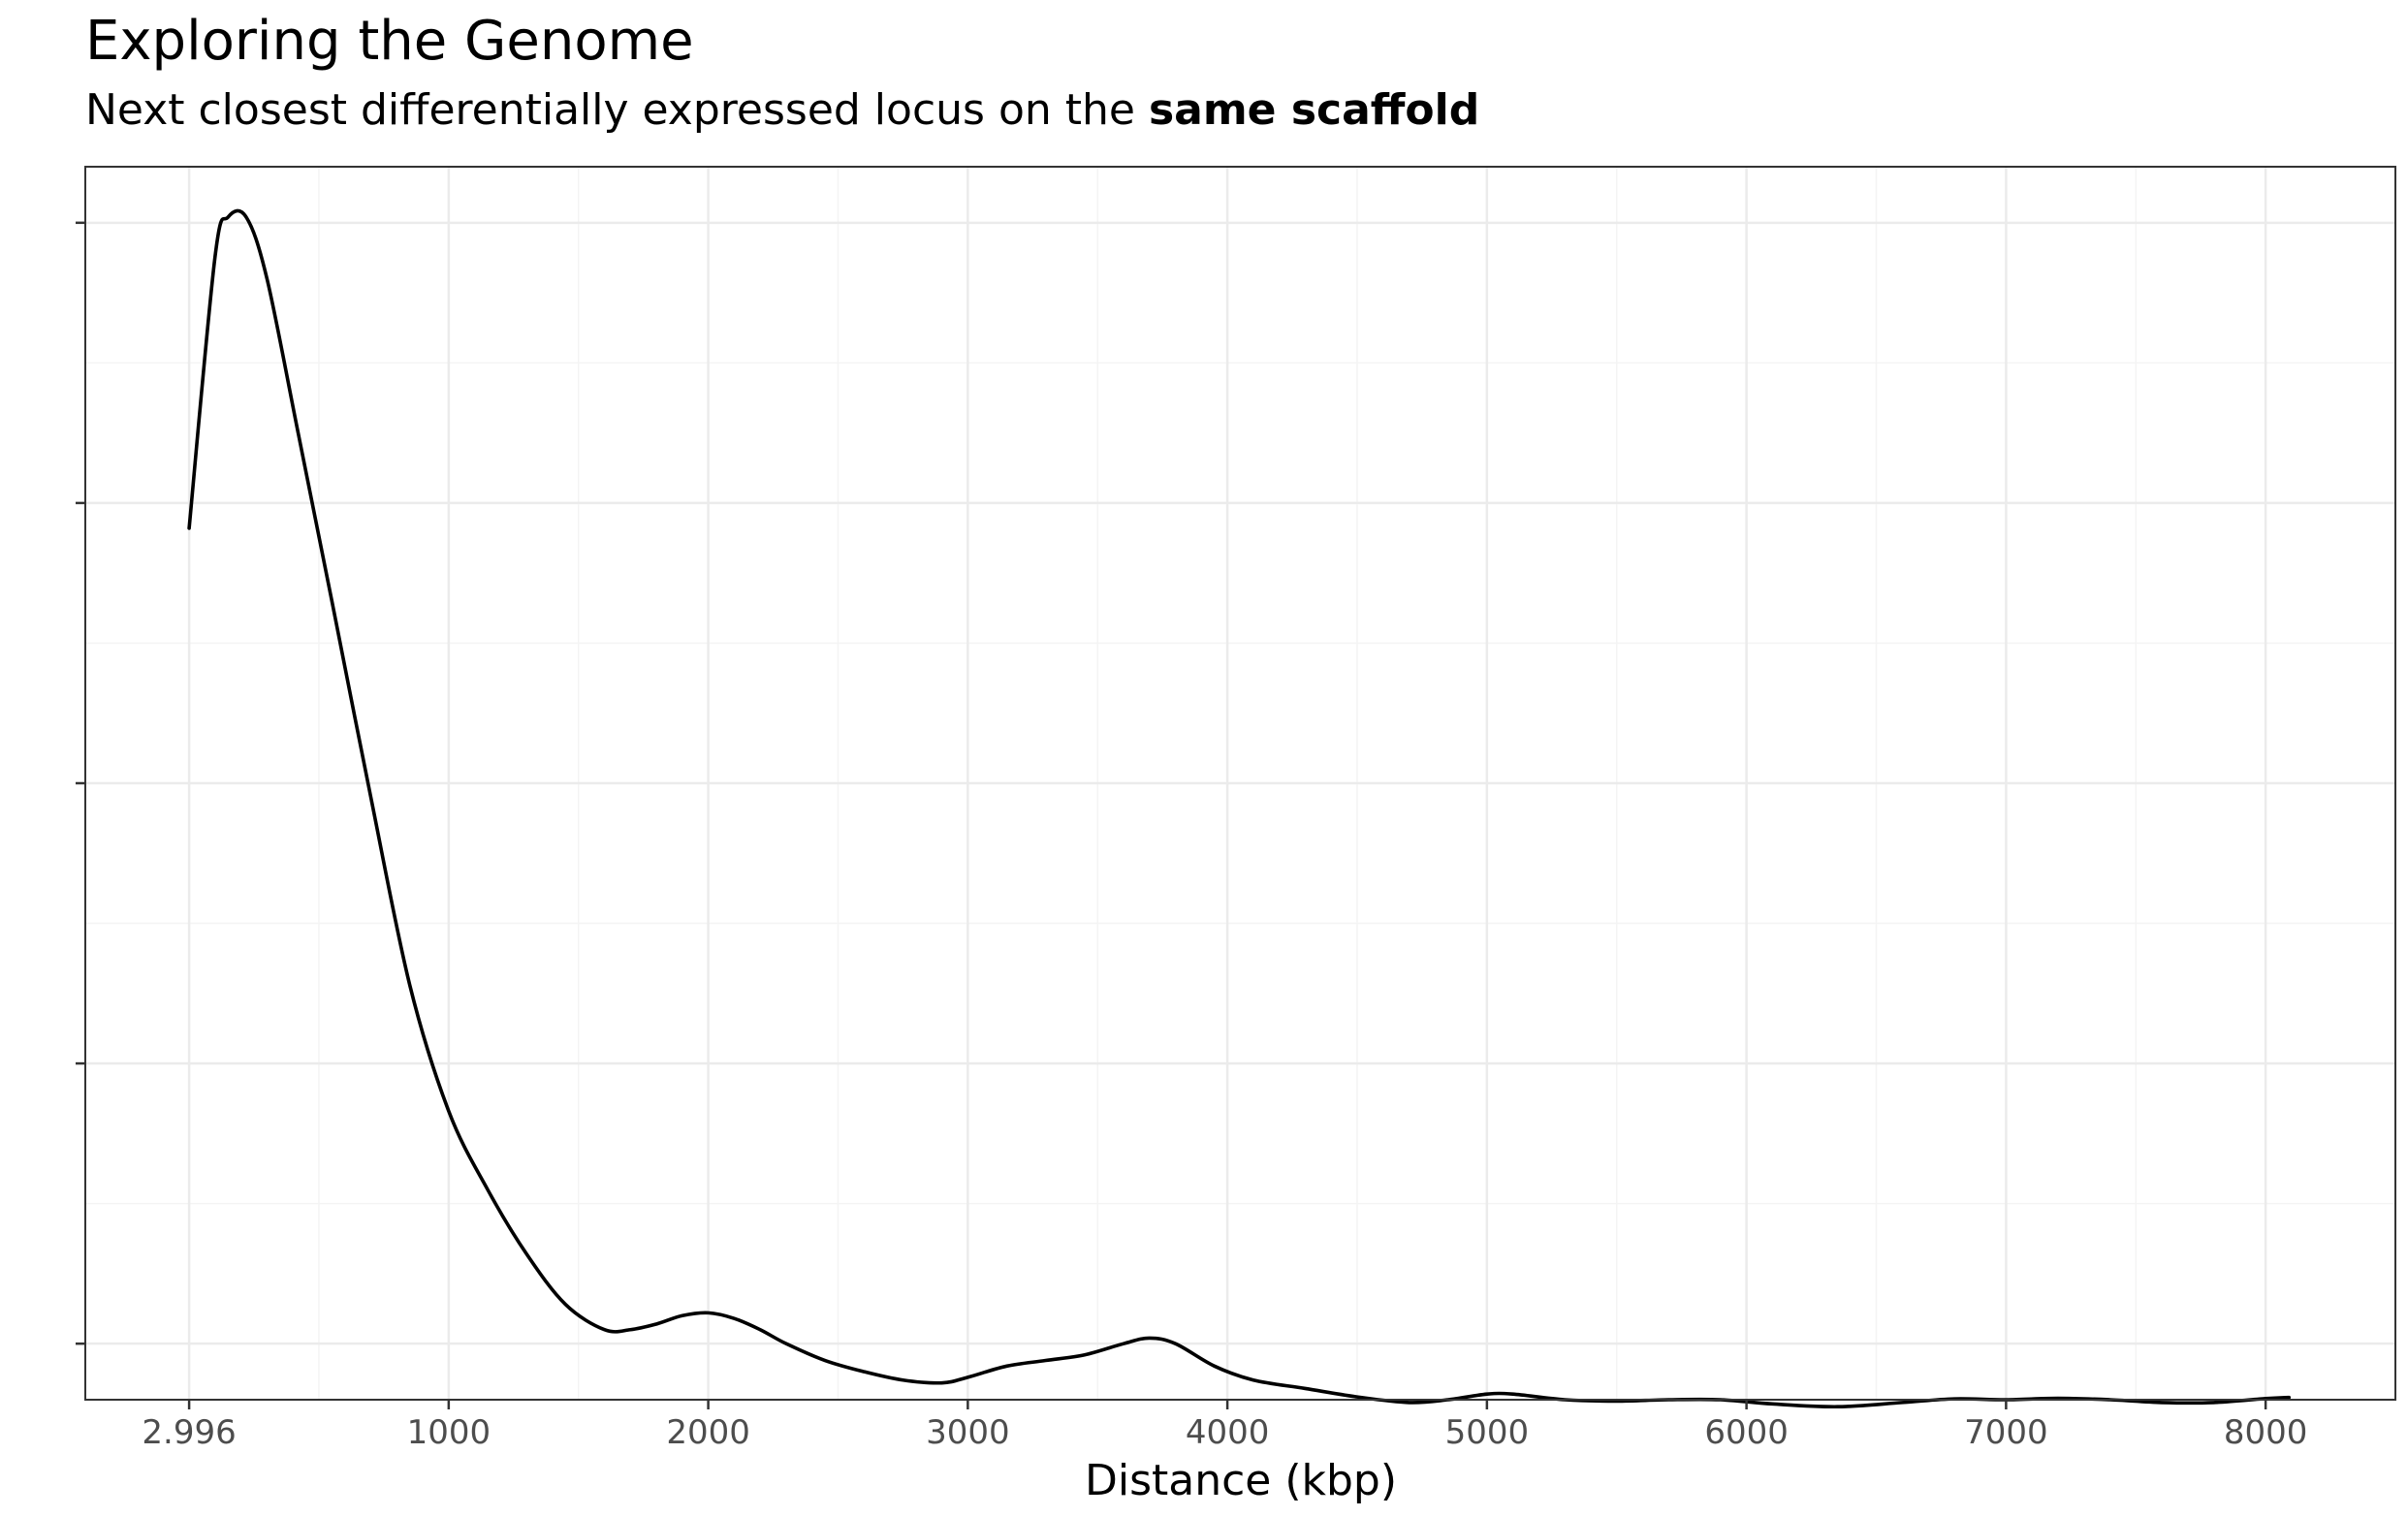 The image size is (2408, 1517). I want to click on x-axis-tick-labels: 2.996 1000 2000 3000 4000 5000 6000 7000 8000, so click(1224, 1432).